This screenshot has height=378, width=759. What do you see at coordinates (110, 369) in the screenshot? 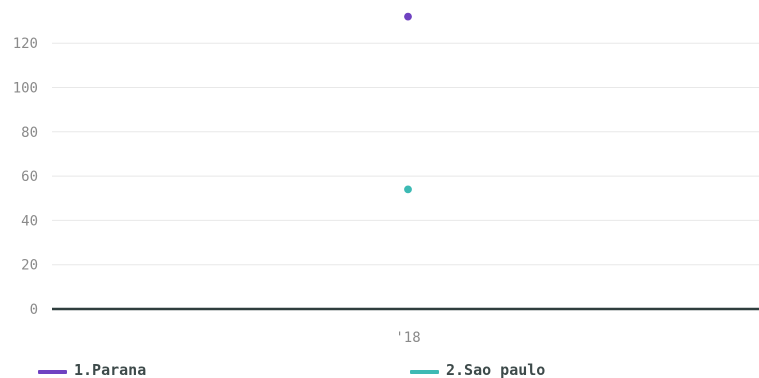
I see `legend-label: 1.Parana` at bounding box center [110, 369].